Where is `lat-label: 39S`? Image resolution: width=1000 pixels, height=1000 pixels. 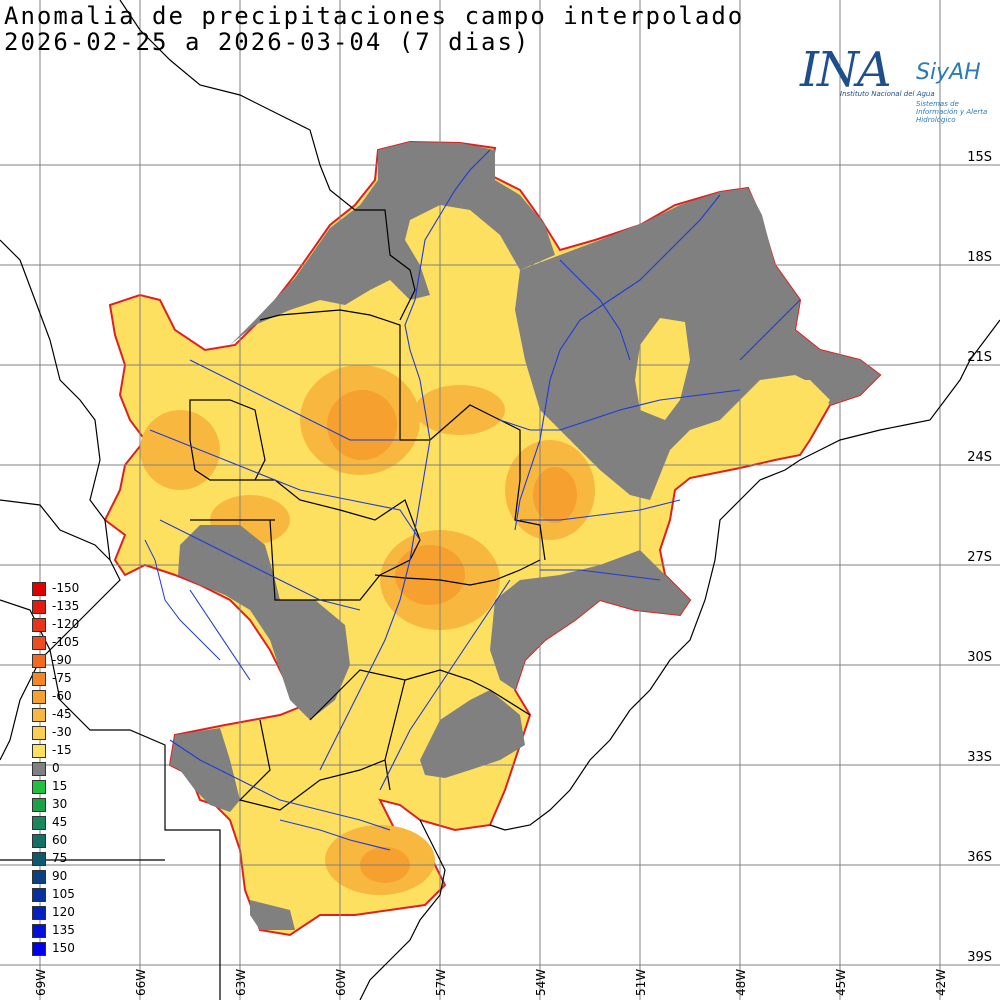
lat-label: 39S is located at coordinates (979, 957).